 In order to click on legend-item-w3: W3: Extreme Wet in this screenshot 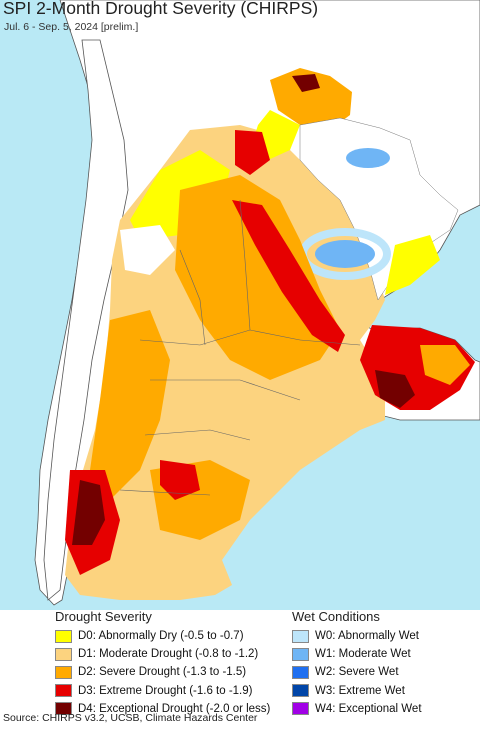, I will do `click(357, 691)`.